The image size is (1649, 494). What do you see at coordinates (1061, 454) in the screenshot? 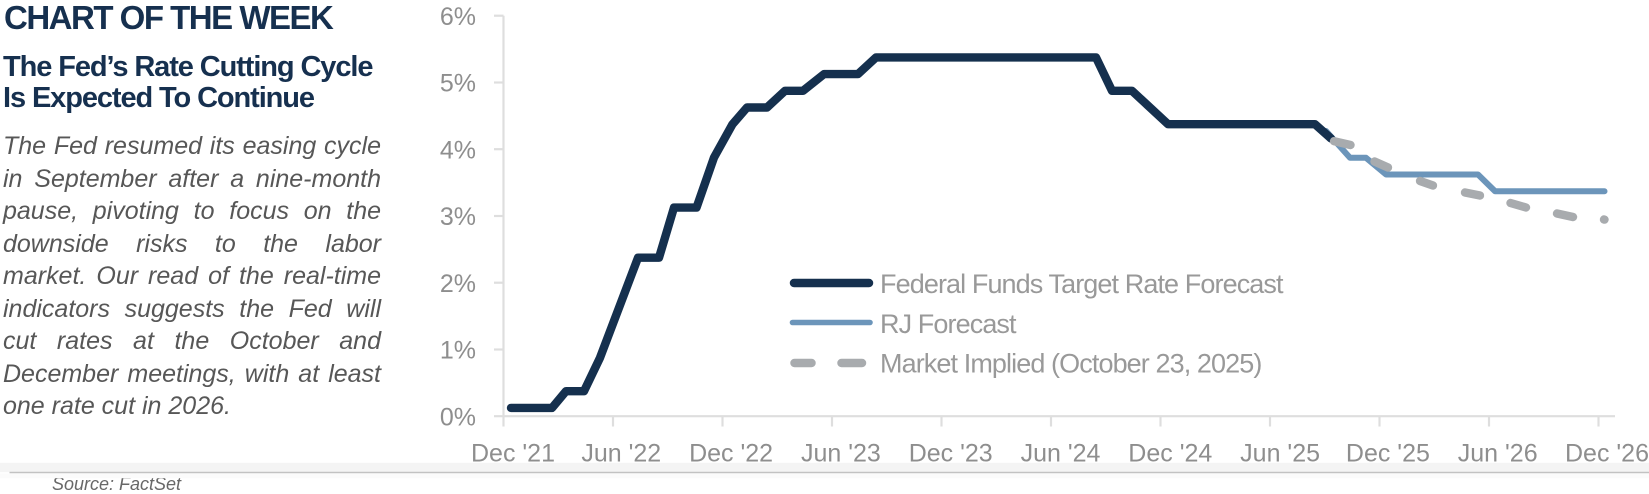
I see `svg-text: Jun '24` at bounding box center [1061, 454].